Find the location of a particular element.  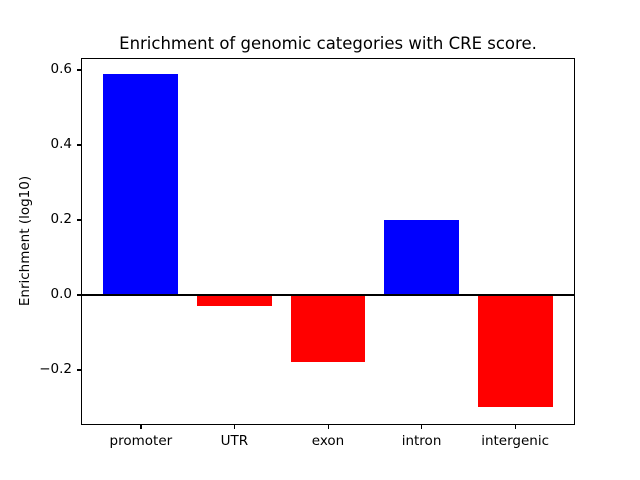

y-tick-label: 0.0 is located at coordinates (61, 293).